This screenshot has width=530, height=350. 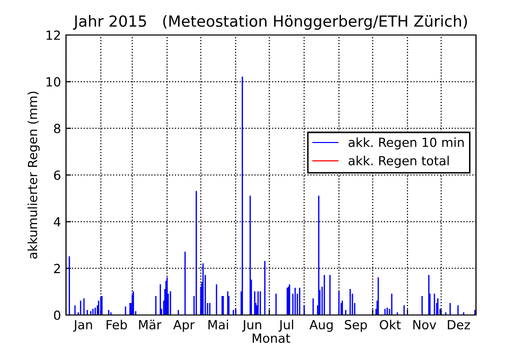 What do you see at coordinates (398, 162) in the screenshot?
I see `legend-label: akk. Regen total` at bounding box center [398, 162].